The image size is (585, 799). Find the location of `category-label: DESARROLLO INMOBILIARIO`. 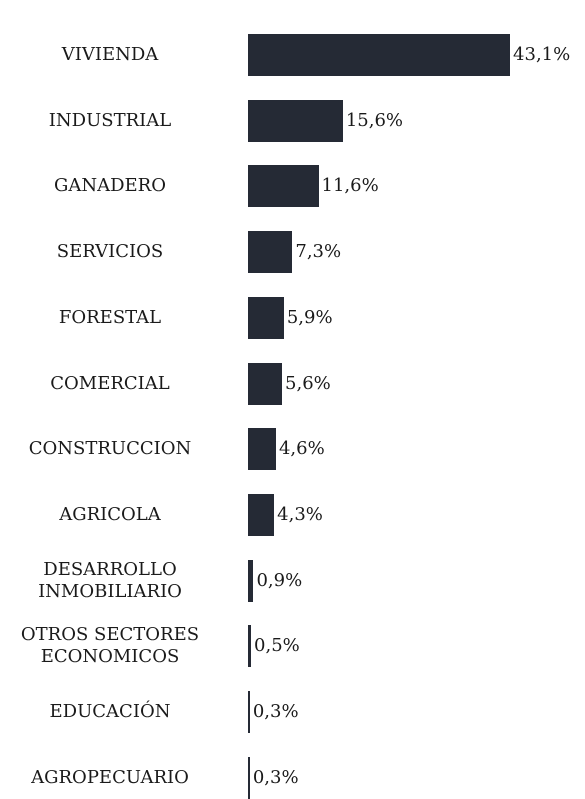

category-label: DESARROLLO INMOBILIARIO is located at coordinates (110, 580).